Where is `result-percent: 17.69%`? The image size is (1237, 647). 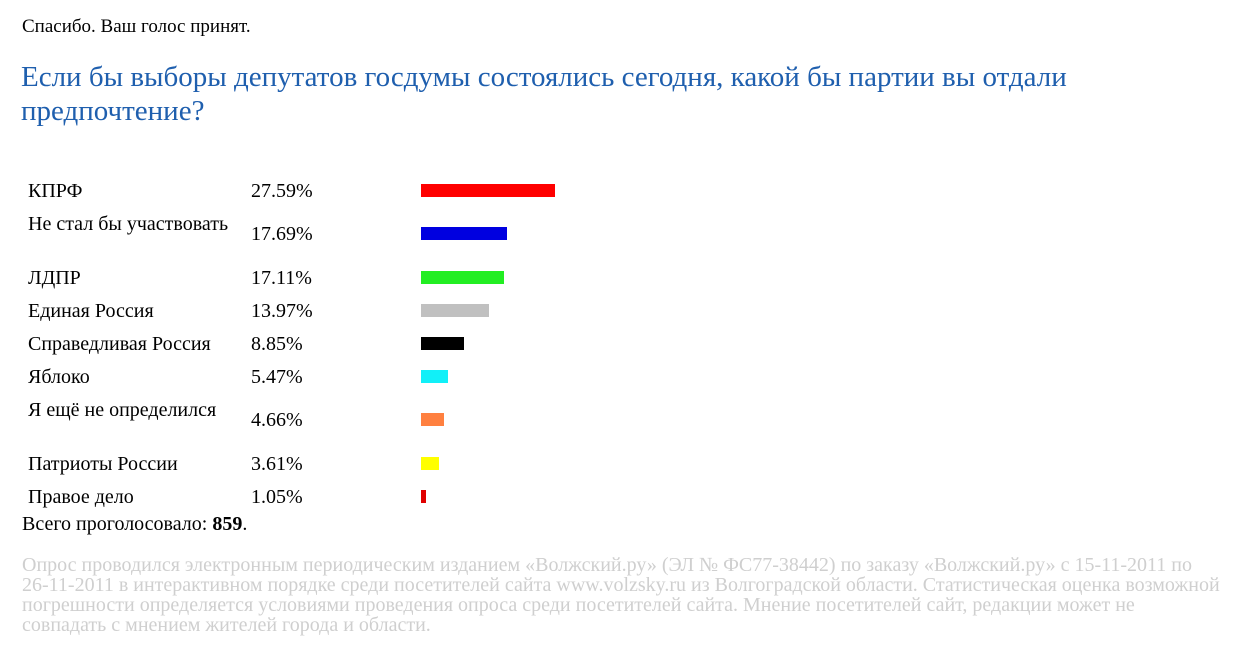 result-percent: 17.69% is located at coordinates (282, 234).